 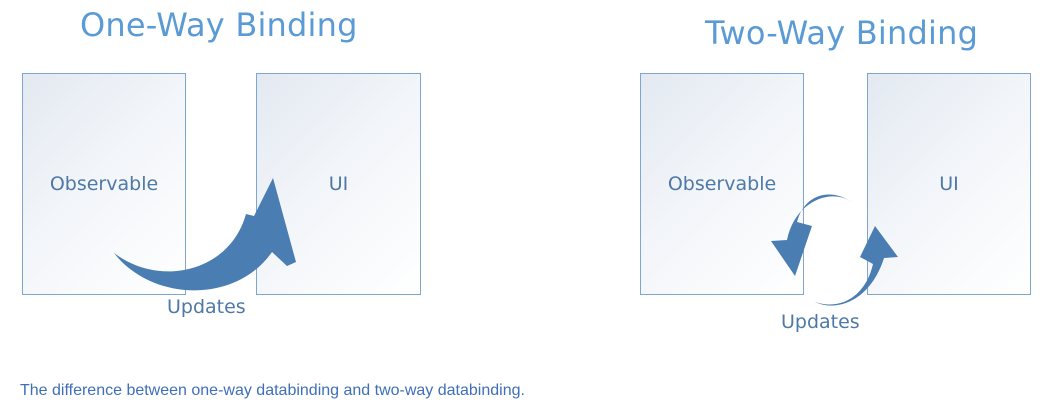 I want to click on two-way-title: Two-Way Binding, so click(x=842, y=33).